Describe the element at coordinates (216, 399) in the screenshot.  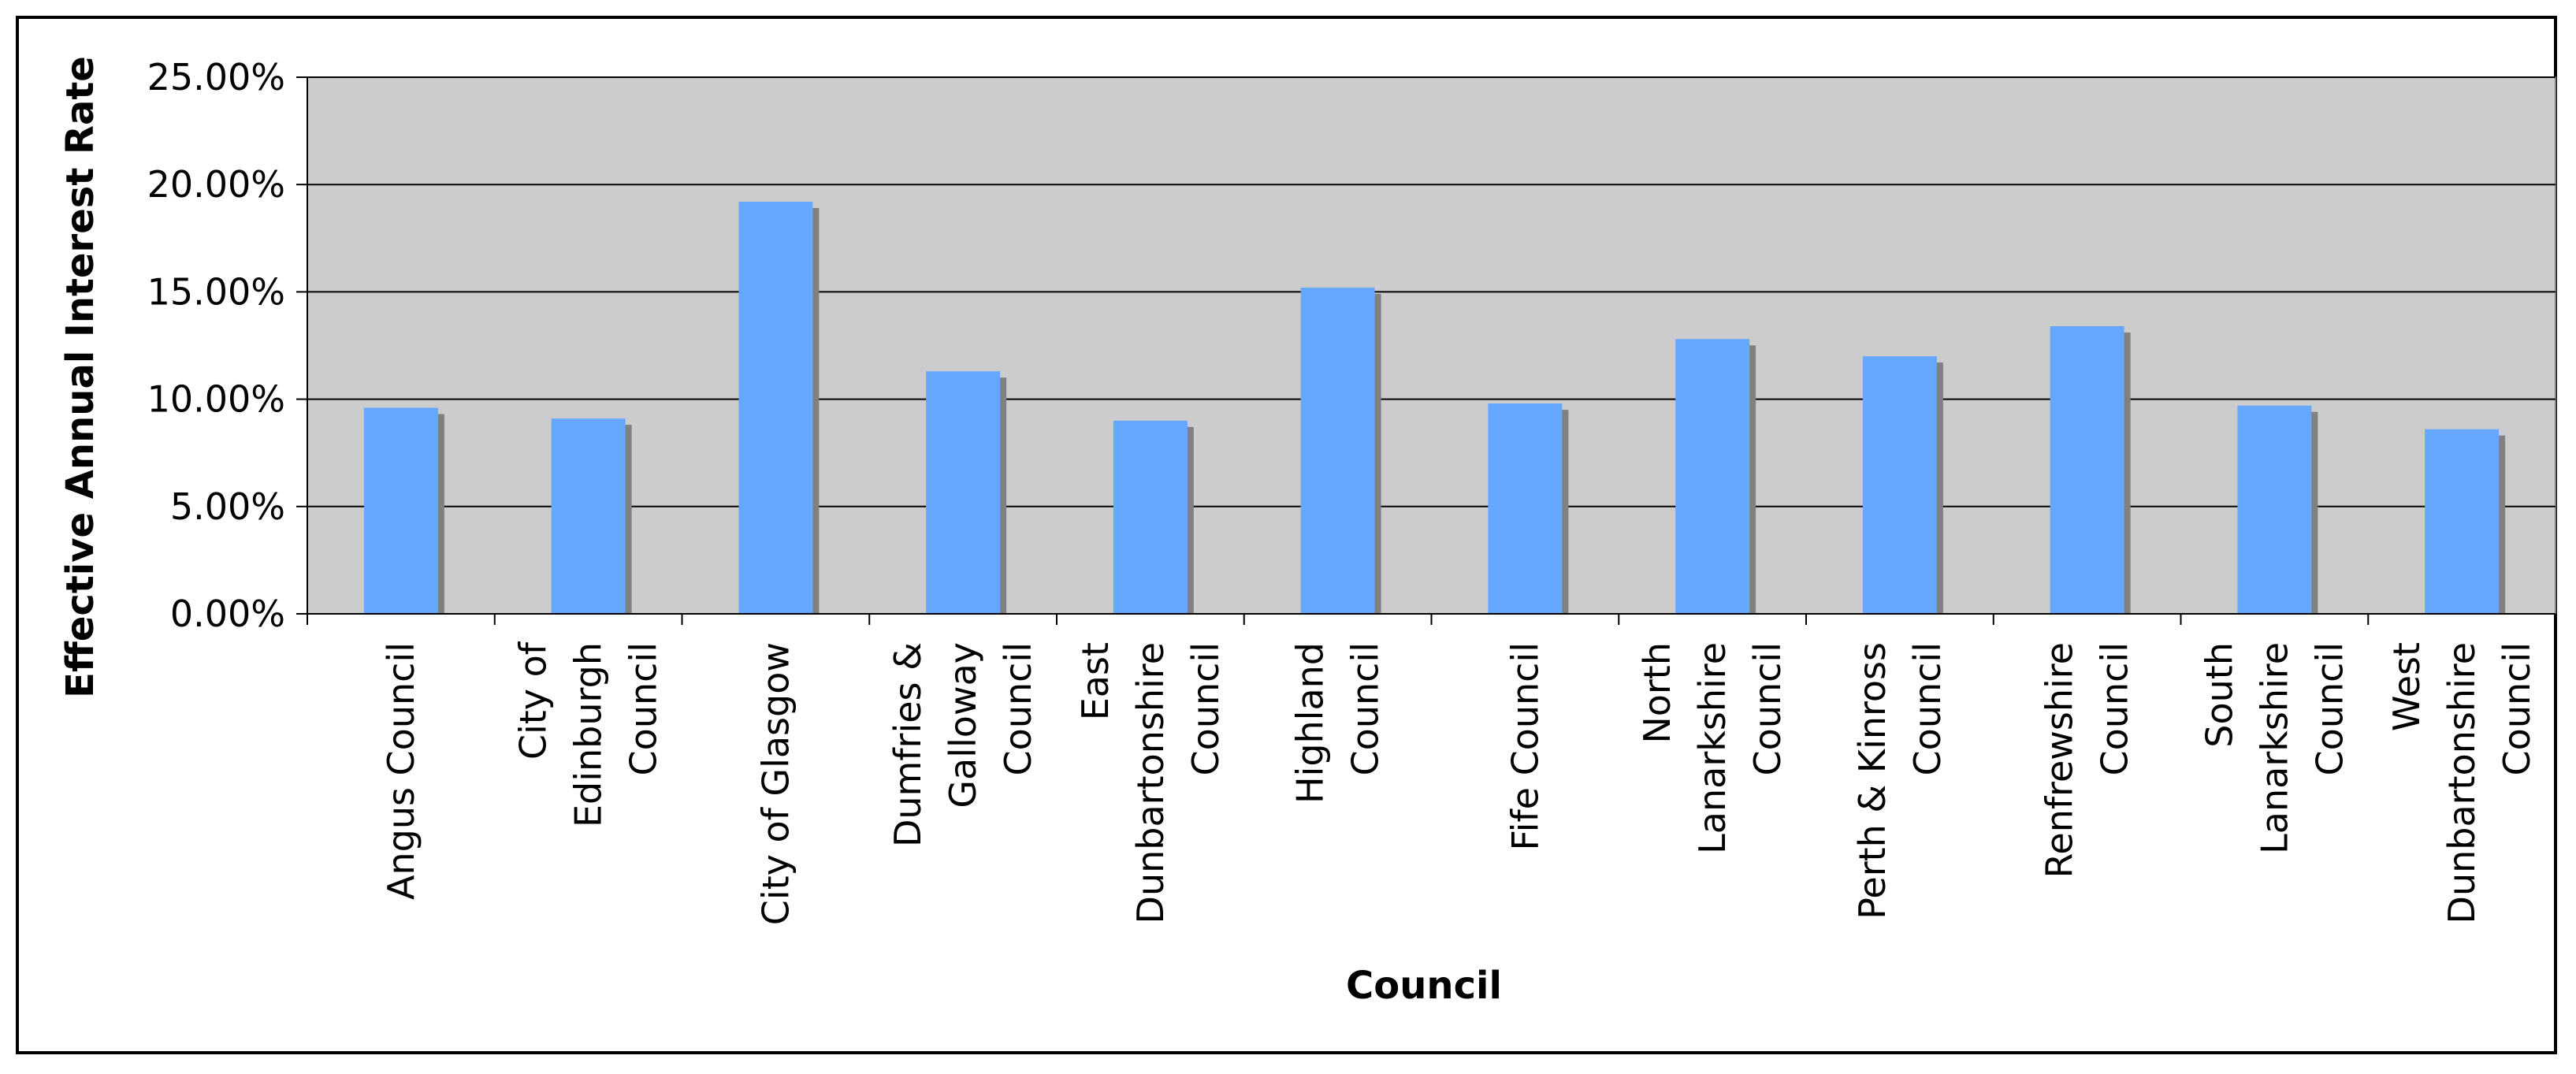
I see `y-tick-label: 10.00%` at that location.